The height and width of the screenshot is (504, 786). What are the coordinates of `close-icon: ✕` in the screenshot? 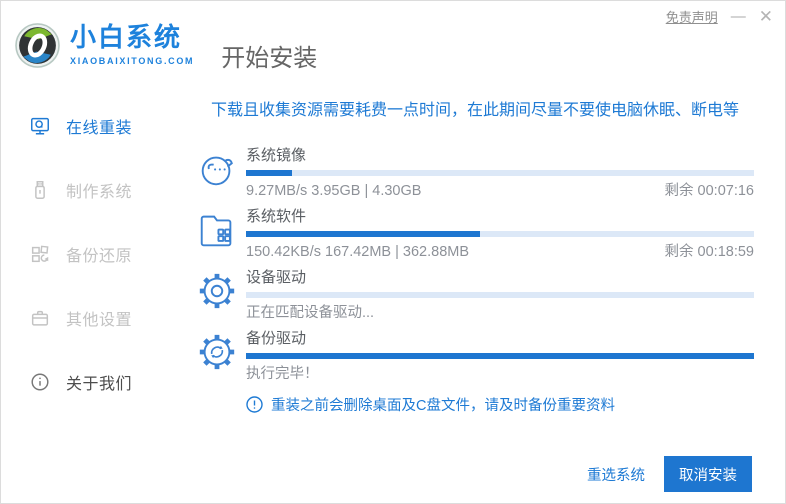 It's located at (765, 16).